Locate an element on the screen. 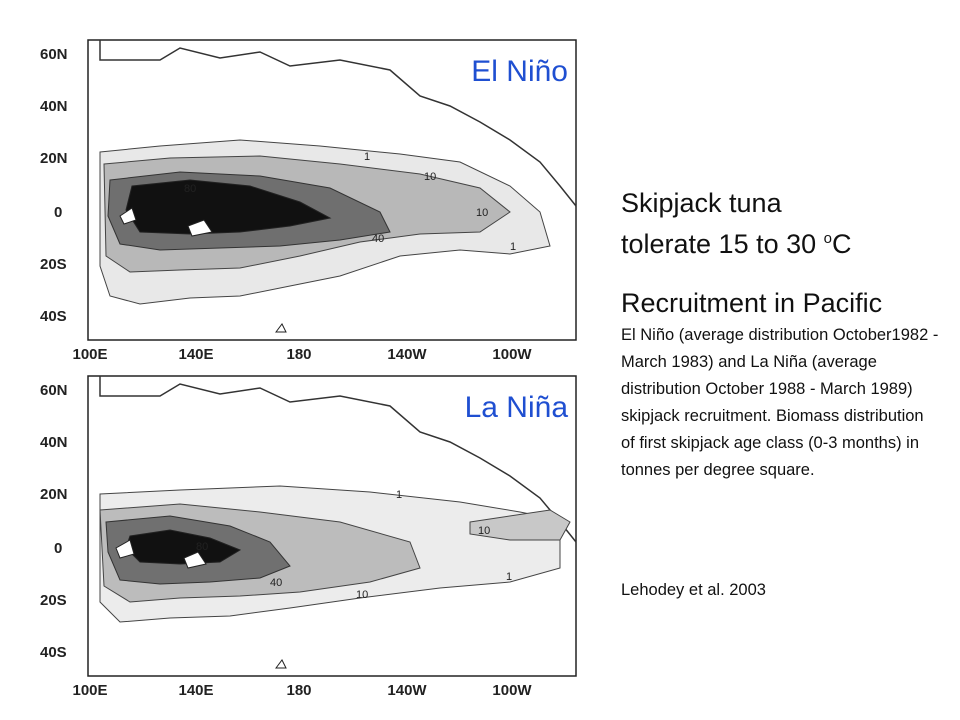 This screenshot has width=960, height=720. degree-superscript: o is located at coordinates (827, 238).